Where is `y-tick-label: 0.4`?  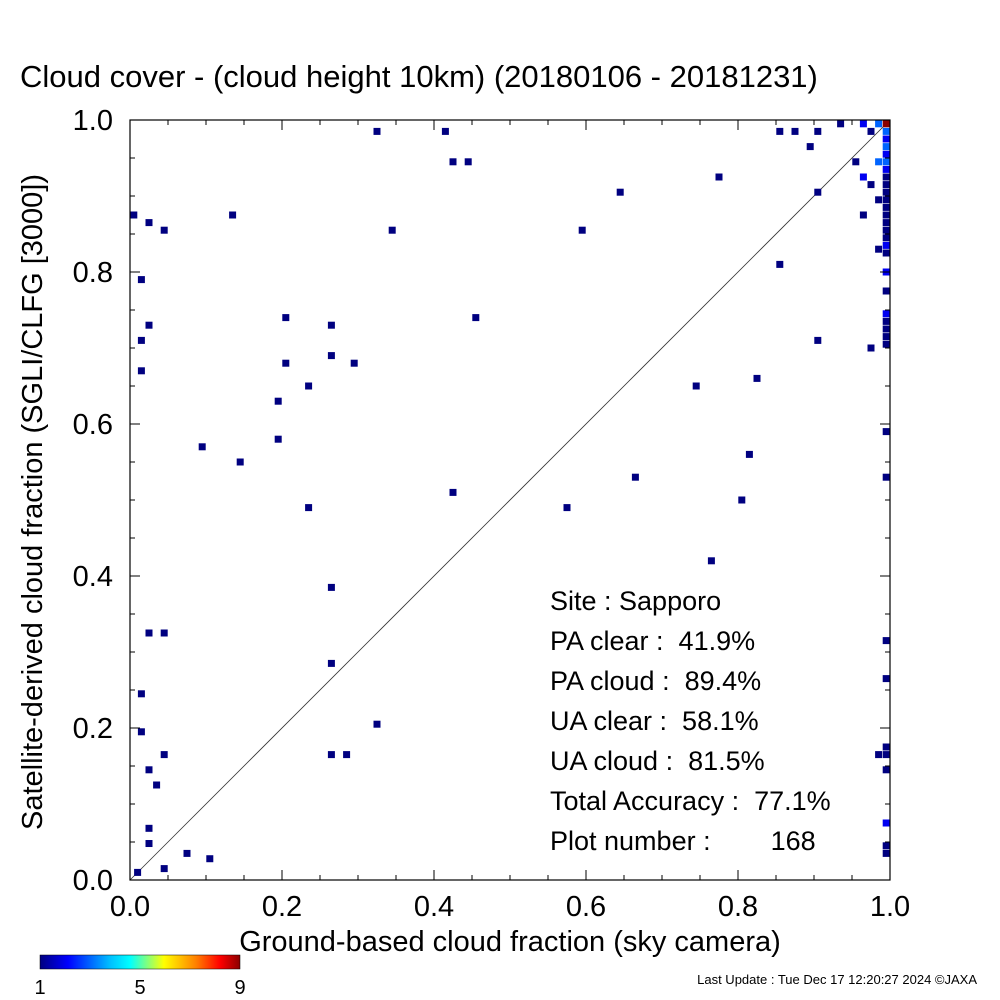 y-tick-label: 0.4 is located at coordinates (93, 577).